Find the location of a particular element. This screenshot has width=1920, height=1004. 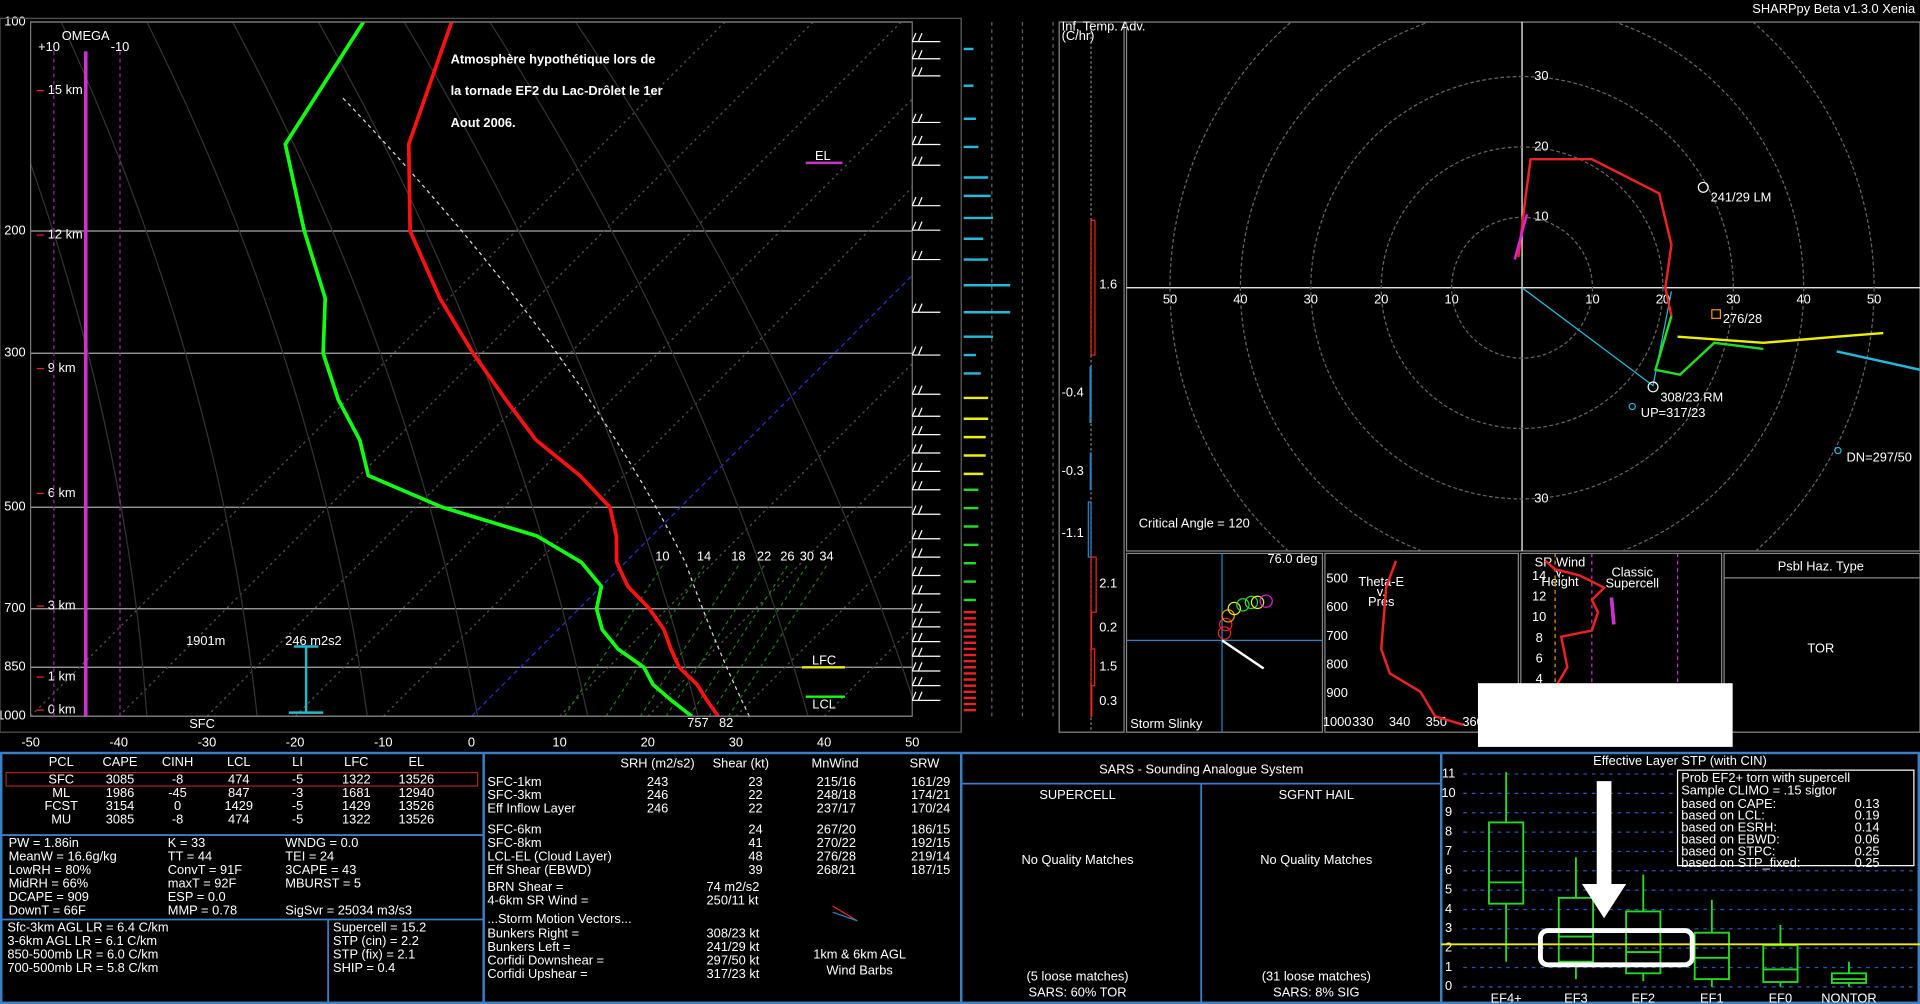

parcel-cell: -8 is located at coordinates (177, 778).